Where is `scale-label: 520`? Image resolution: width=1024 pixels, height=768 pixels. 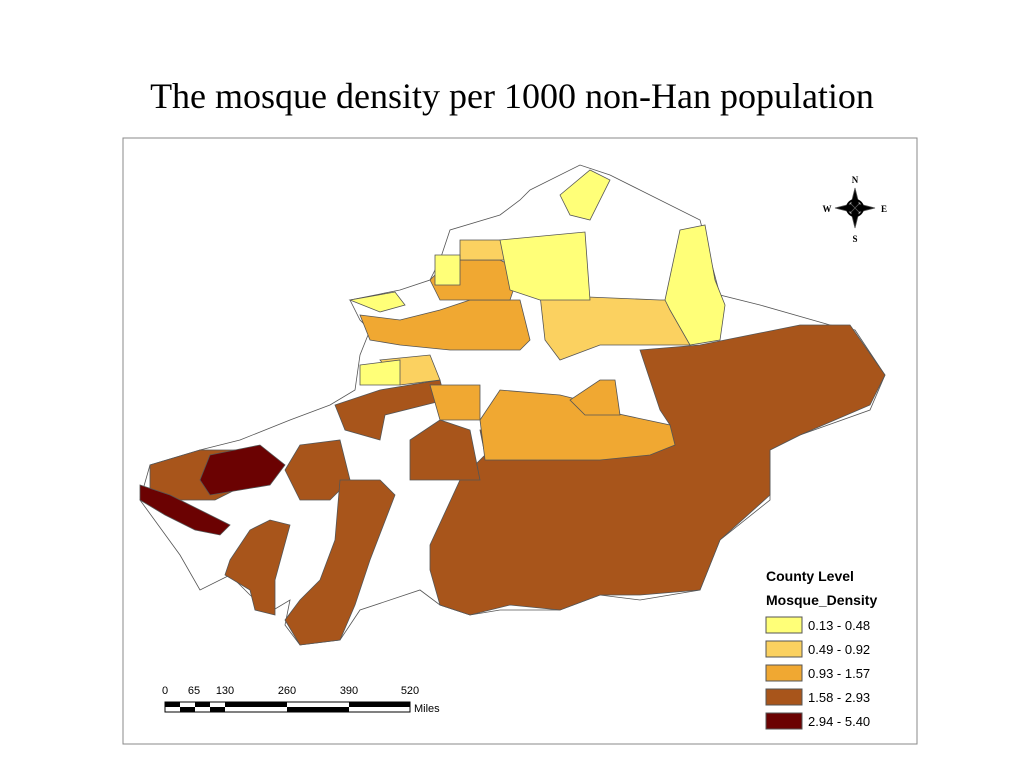
scale-label: 520 is located at coordinates (410, 691).